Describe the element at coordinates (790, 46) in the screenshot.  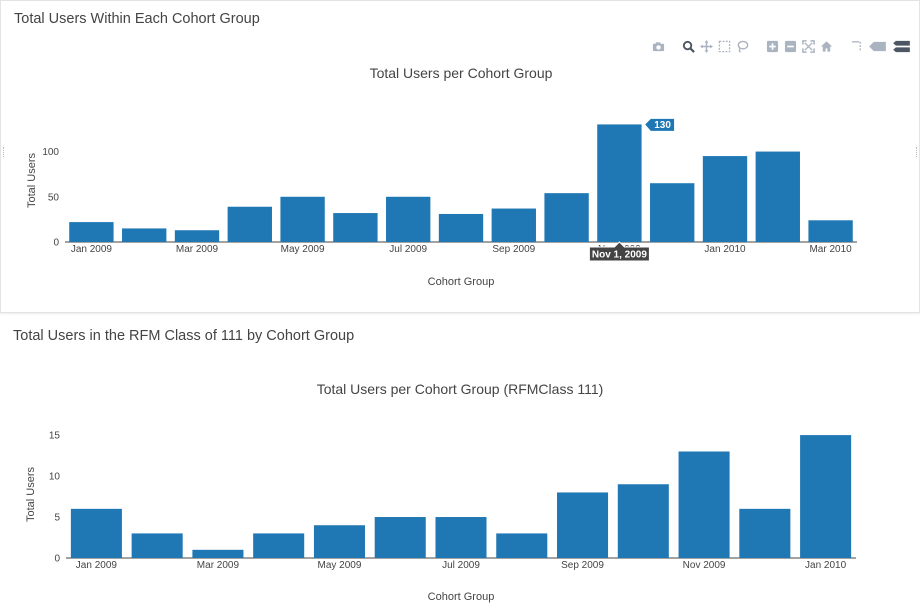
I see `zoom-out-icon` at that location.